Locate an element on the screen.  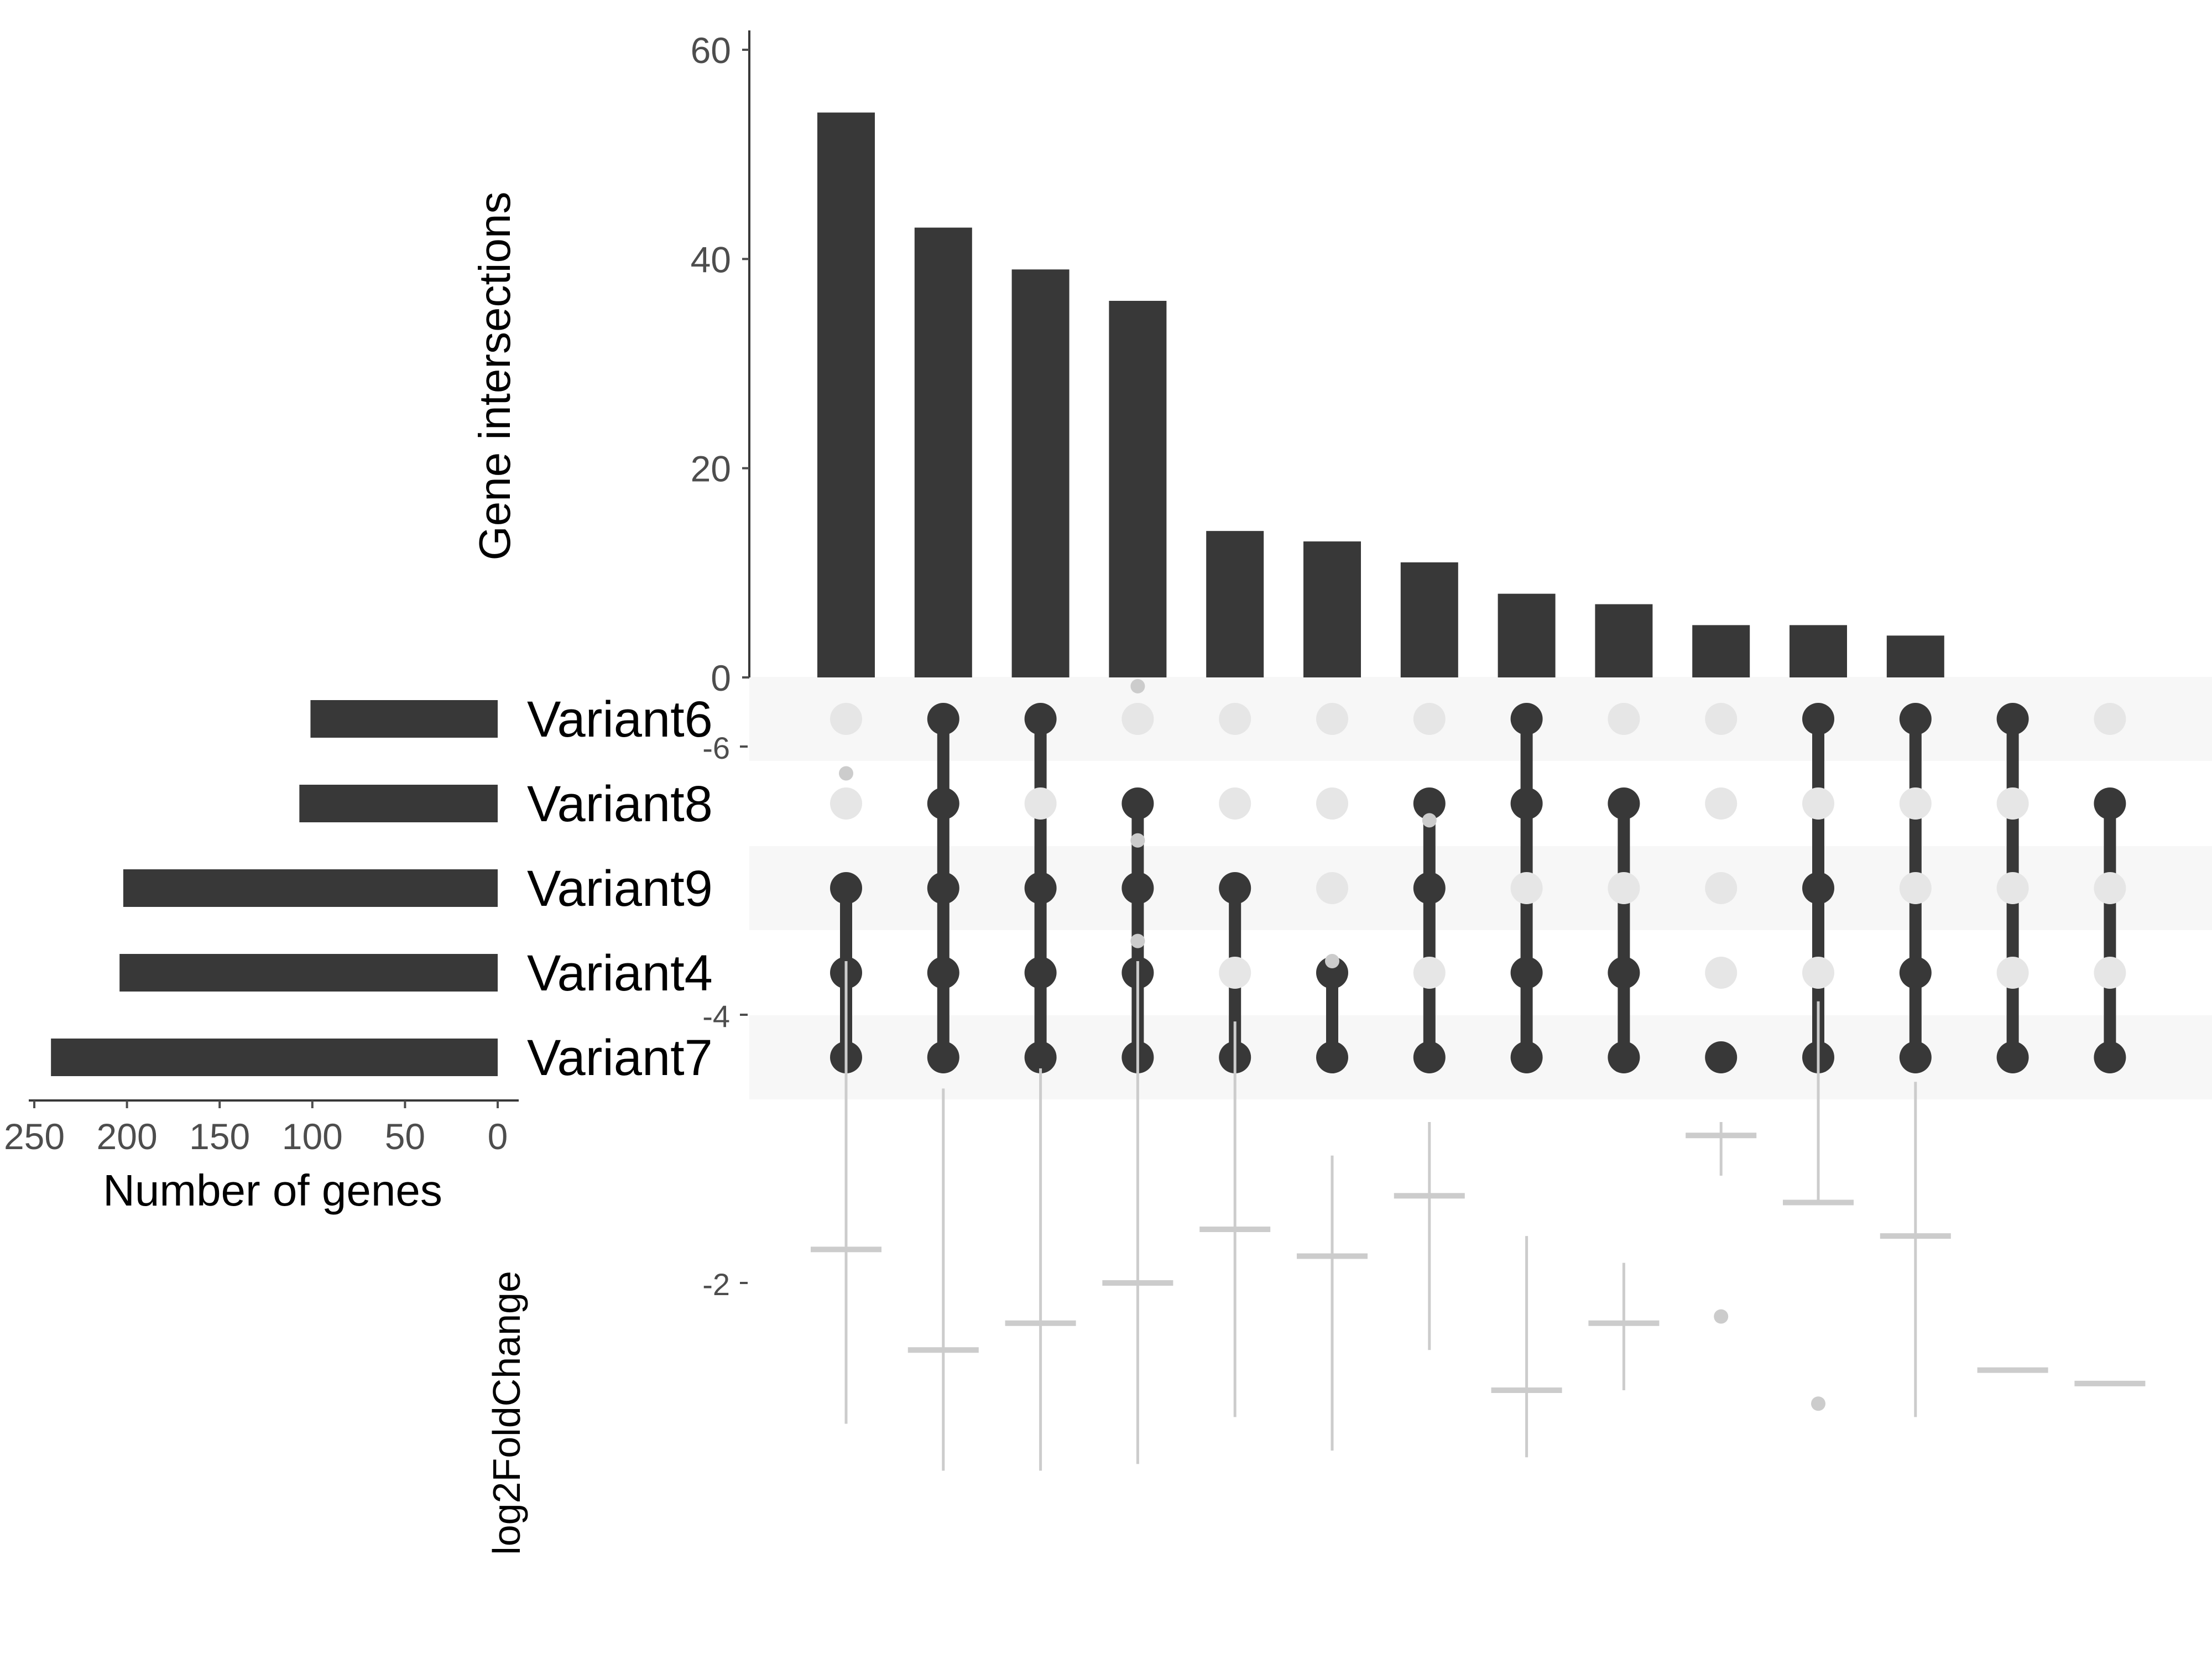
boxplot-y-tick-label: -6 is located at coordinates (716, 748).